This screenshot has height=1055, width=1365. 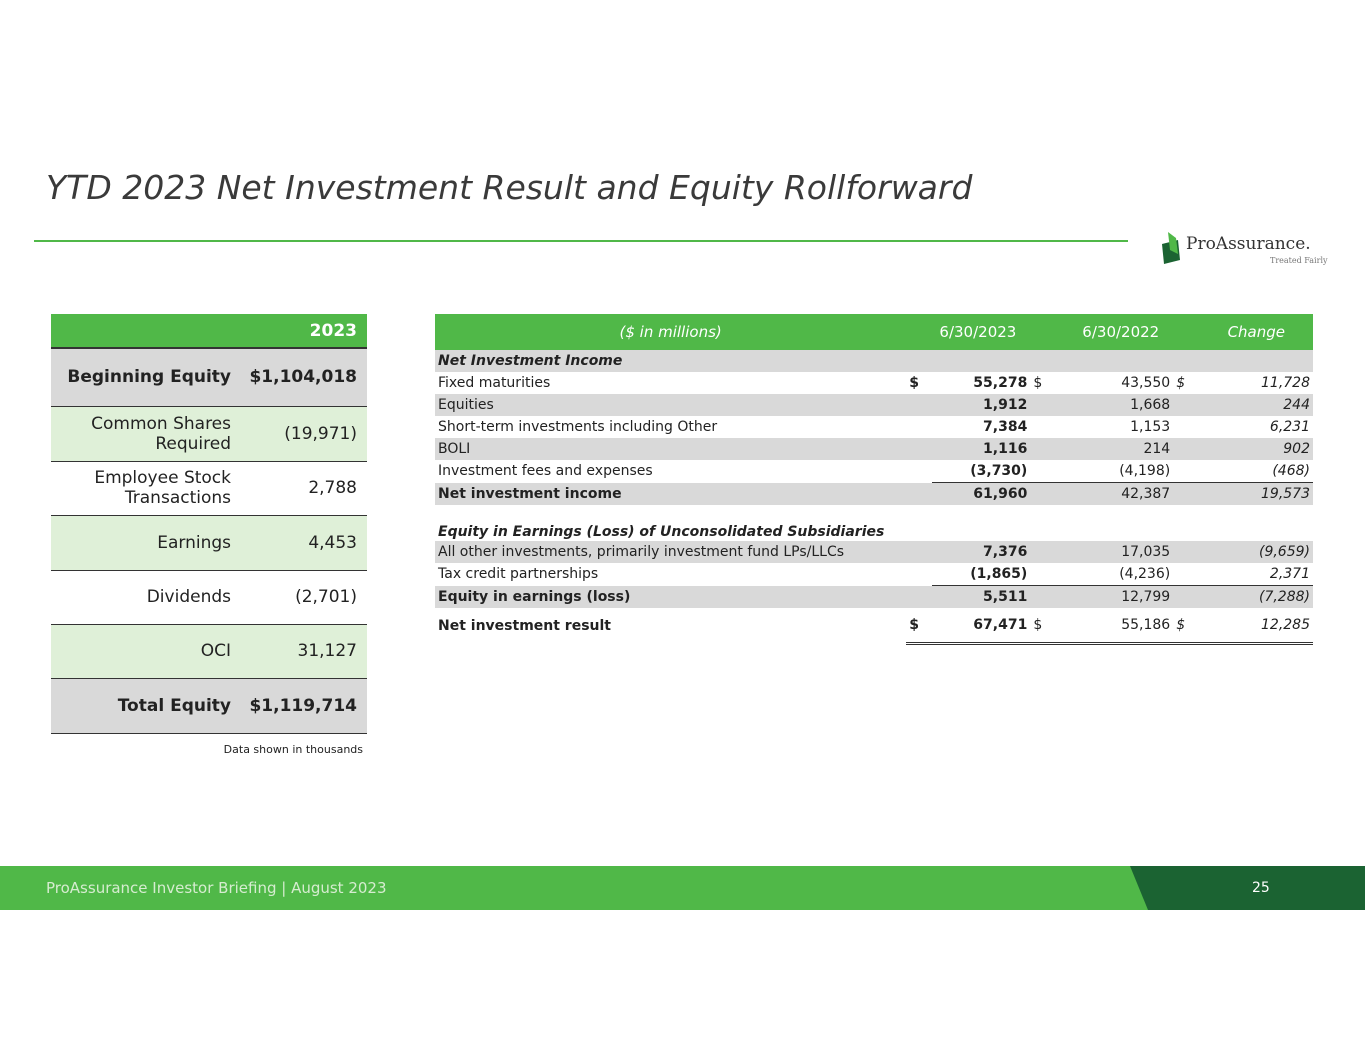 I want to click on row-label: Beginning Equity, so click(x=146, y=377).